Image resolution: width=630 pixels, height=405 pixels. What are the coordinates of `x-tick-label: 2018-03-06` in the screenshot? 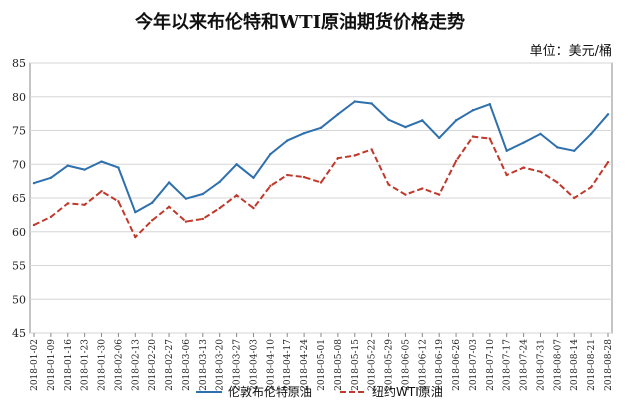 It's located at (187, 365).